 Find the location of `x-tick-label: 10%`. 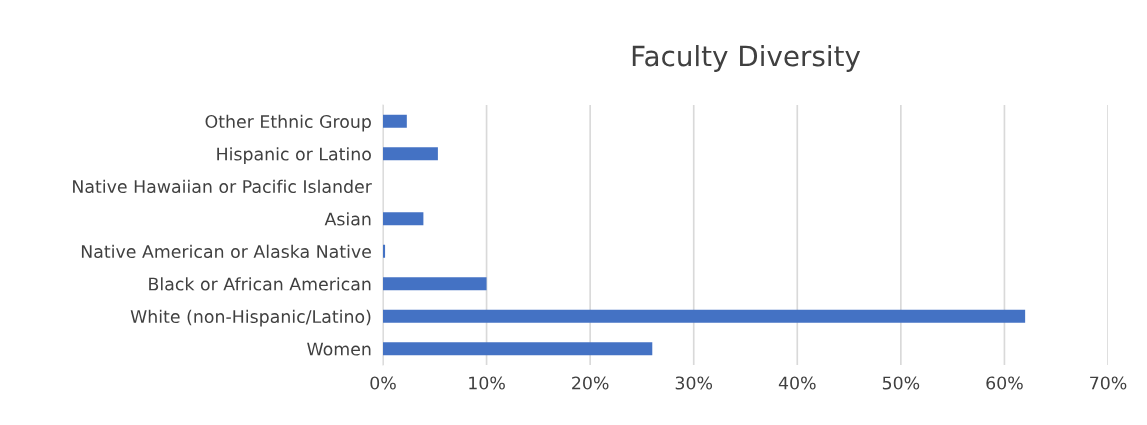

x-tick-label: 10% is located at coordinates (487, 383).